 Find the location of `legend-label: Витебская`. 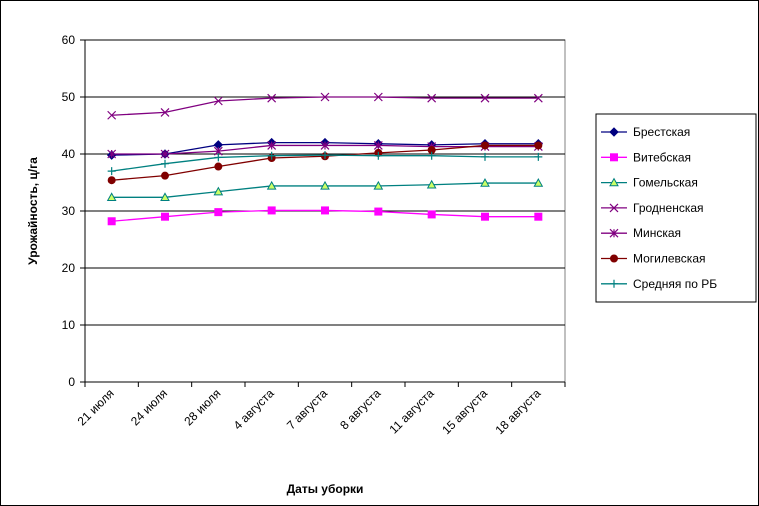

legend-label: Витебская is located at coordinates (662, 157).